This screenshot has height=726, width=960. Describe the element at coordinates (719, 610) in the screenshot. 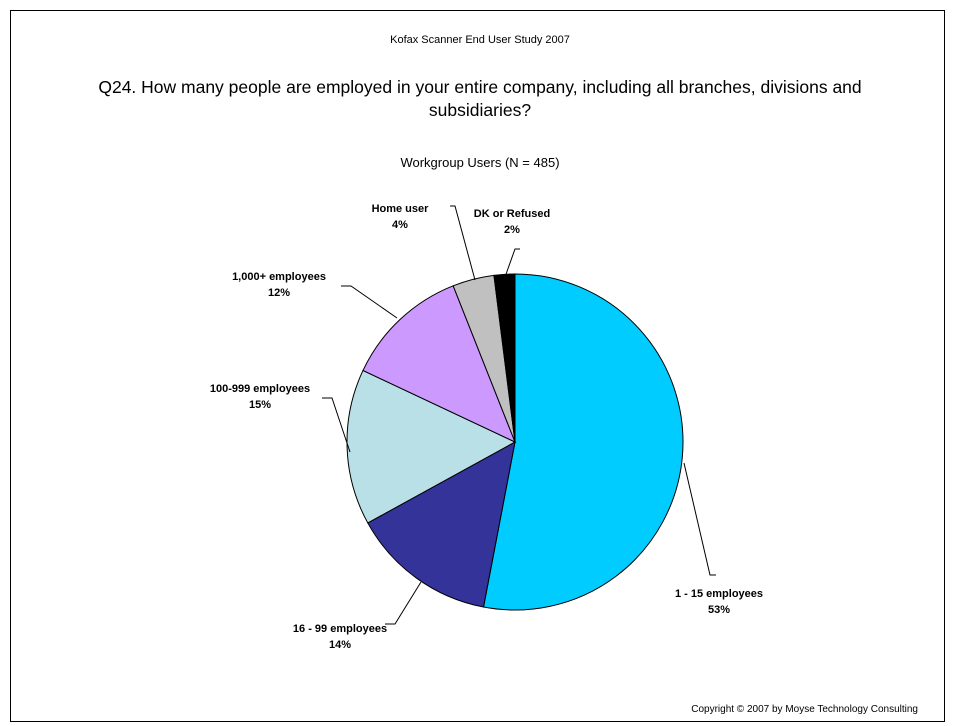

I see `slice-label-value-1: 53%` at that location.